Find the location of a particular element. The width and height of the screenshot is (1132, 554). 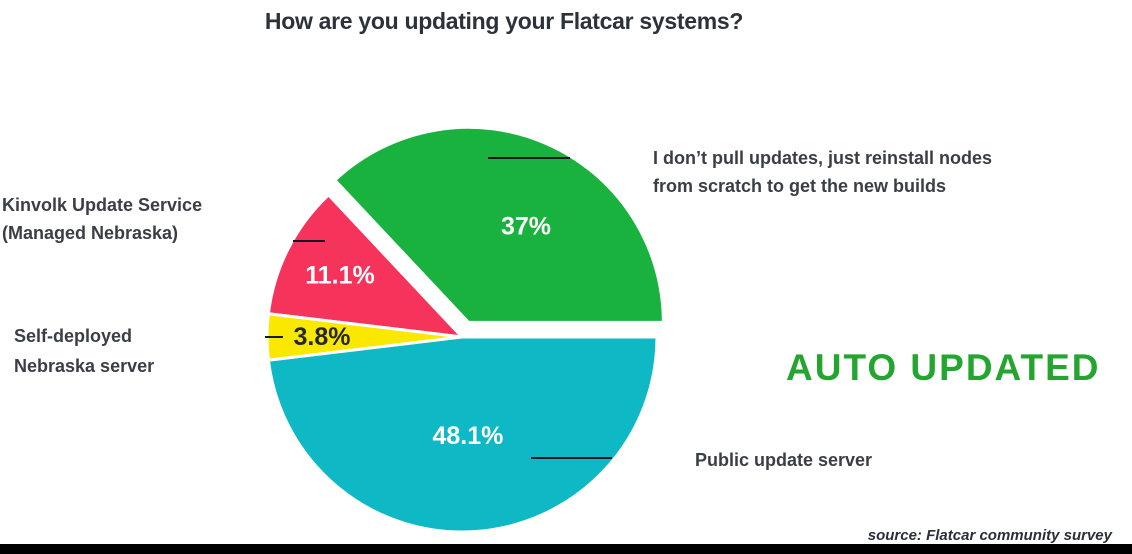

footer-bar is located at coordinates (566, 549).